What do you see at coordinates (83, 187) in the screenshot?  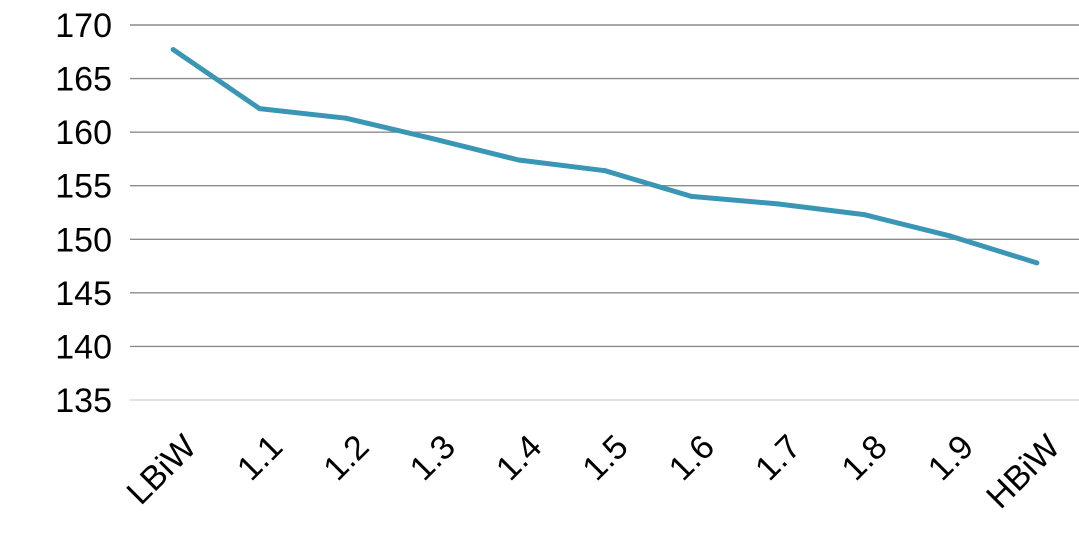 I see `y-tick-label: 155` at bounding box center [83, 187].